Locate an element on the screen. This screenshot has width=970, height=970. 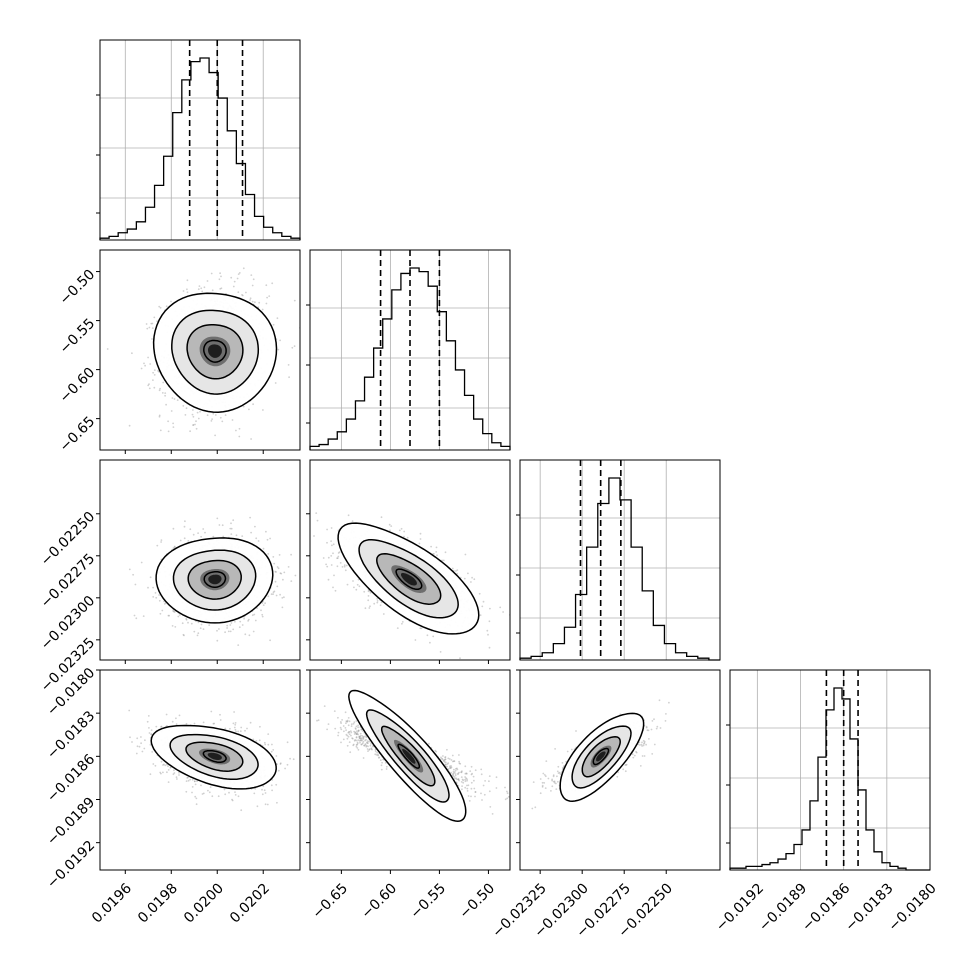
x-tick-label: −0.65 is located at coordinates (330, 901).